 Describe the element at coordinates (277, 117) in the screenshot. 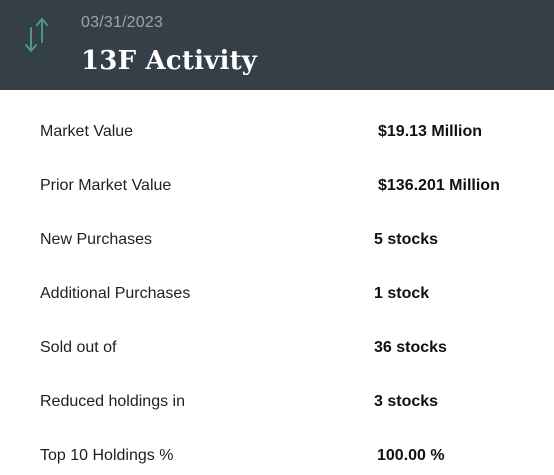

I see `row-market-value: Market Value $19.13 Million` at that location.